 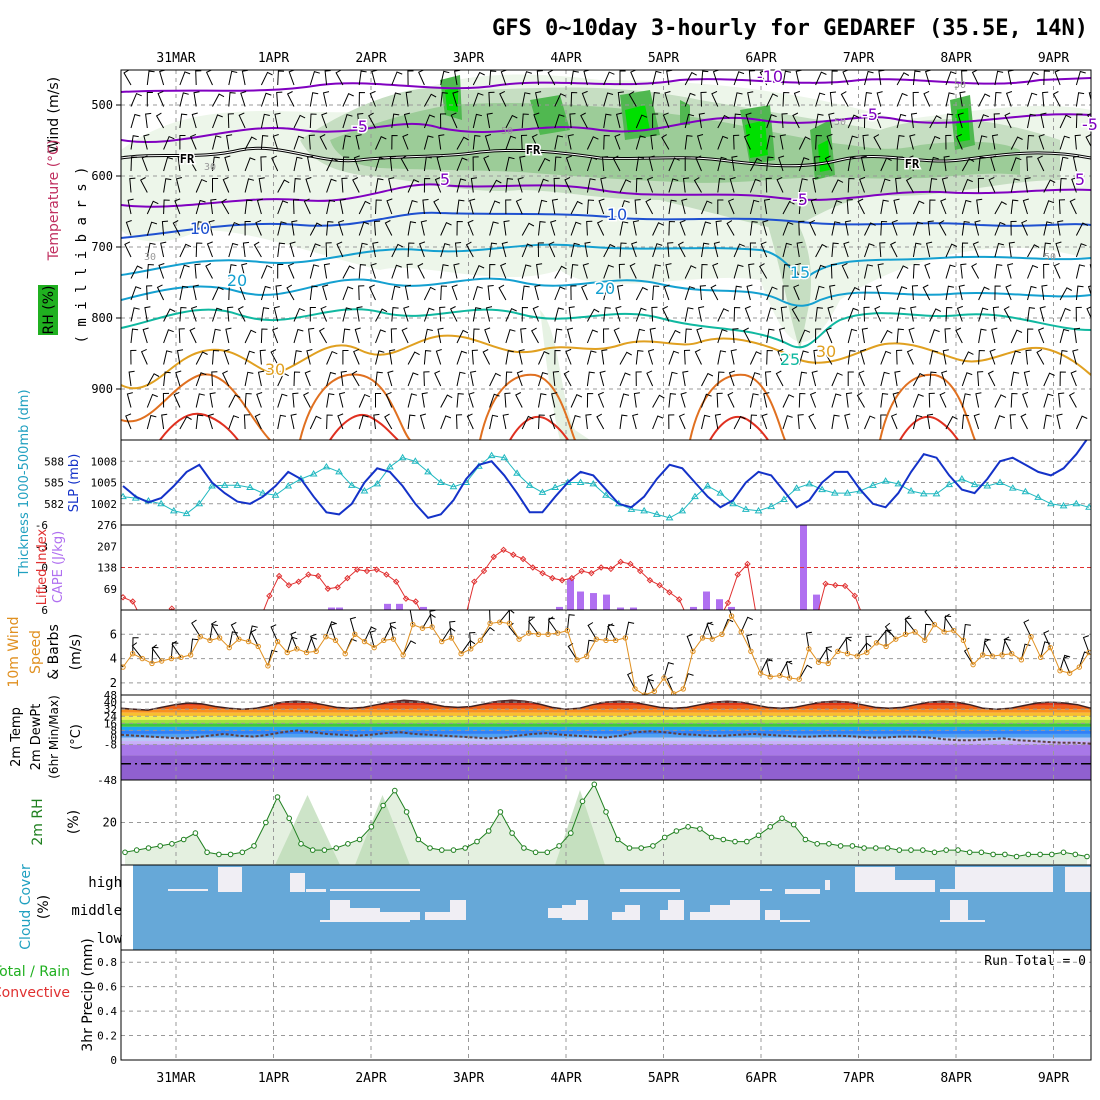 I want to click on temperature-contour-label: 15, so click(x=800, y=272).